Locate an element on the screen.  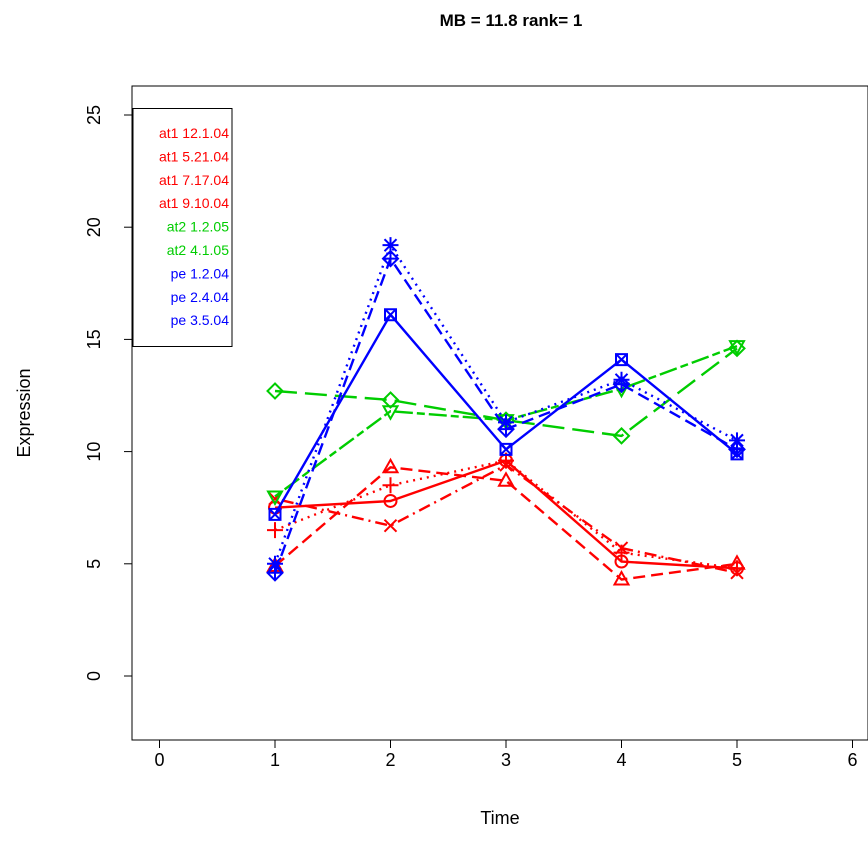
chart-title: MB = 11.8 rank= 1 is located at coordinates (511, 20).